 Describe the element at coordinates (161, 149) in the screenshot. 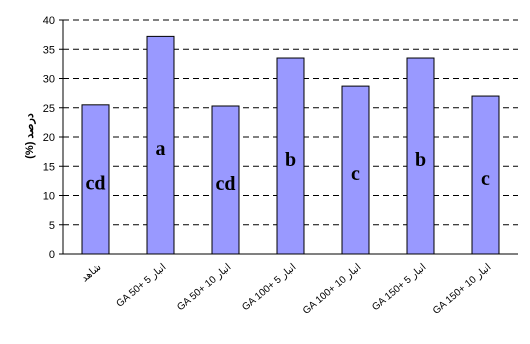

I see `significance-letter: a` at that location.